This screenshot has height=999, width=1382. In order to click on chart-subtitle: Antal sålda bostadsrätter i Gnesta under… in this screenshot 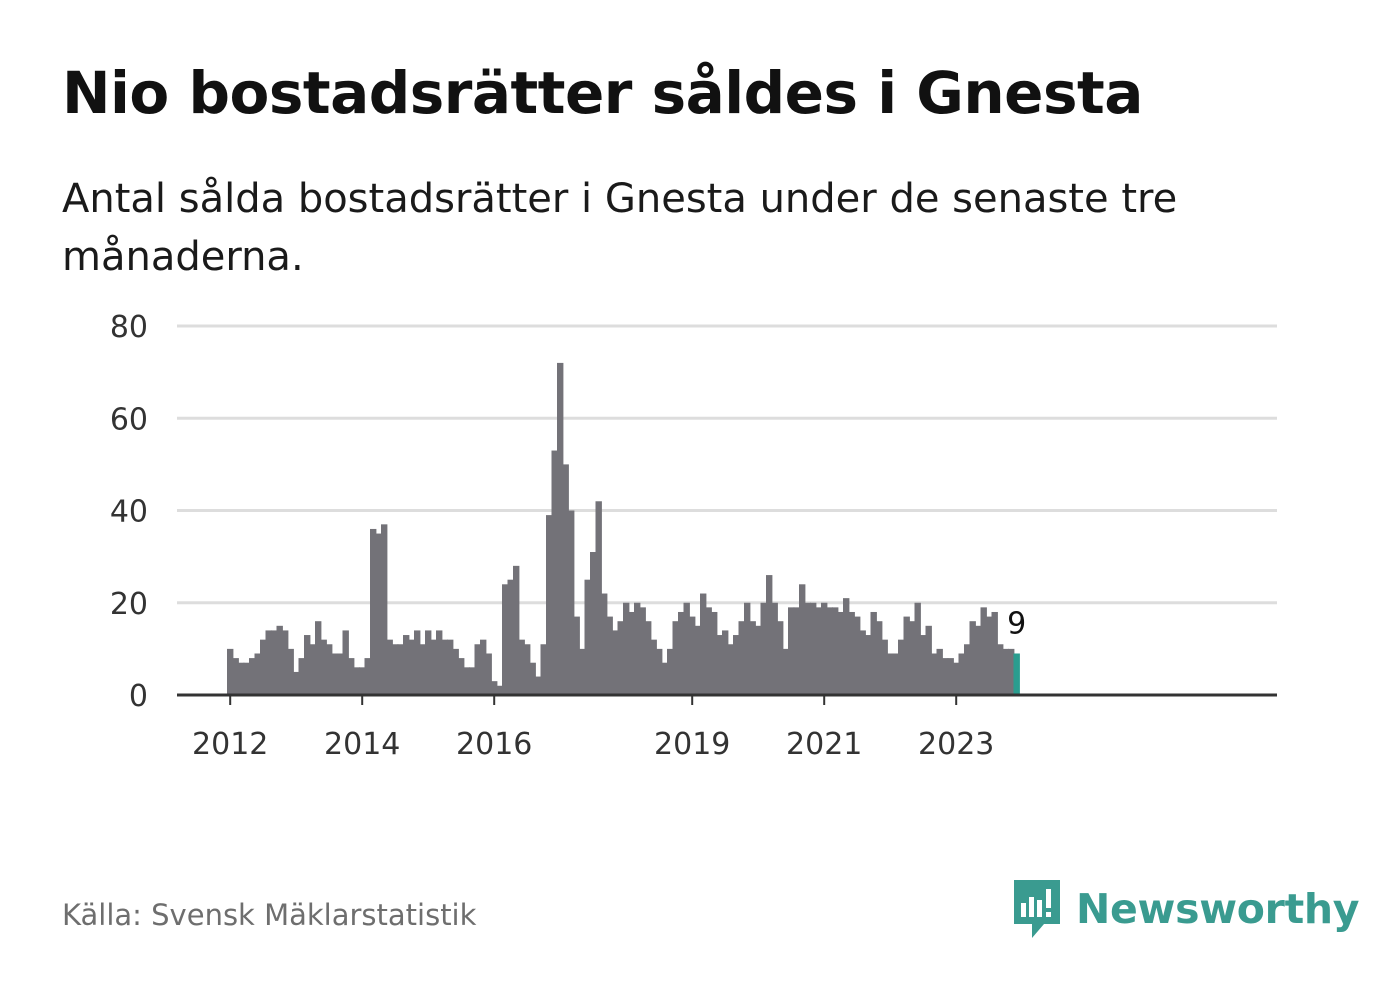, I will do `click(620, 228)`.